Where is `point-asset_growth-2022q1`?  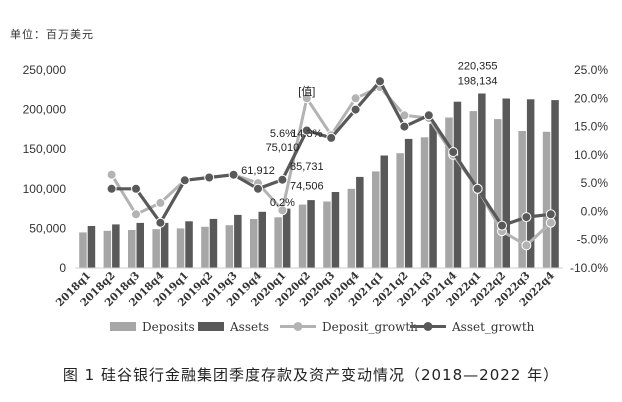 point-asset_growth-2022q1 is located at coordinates (477, 188).